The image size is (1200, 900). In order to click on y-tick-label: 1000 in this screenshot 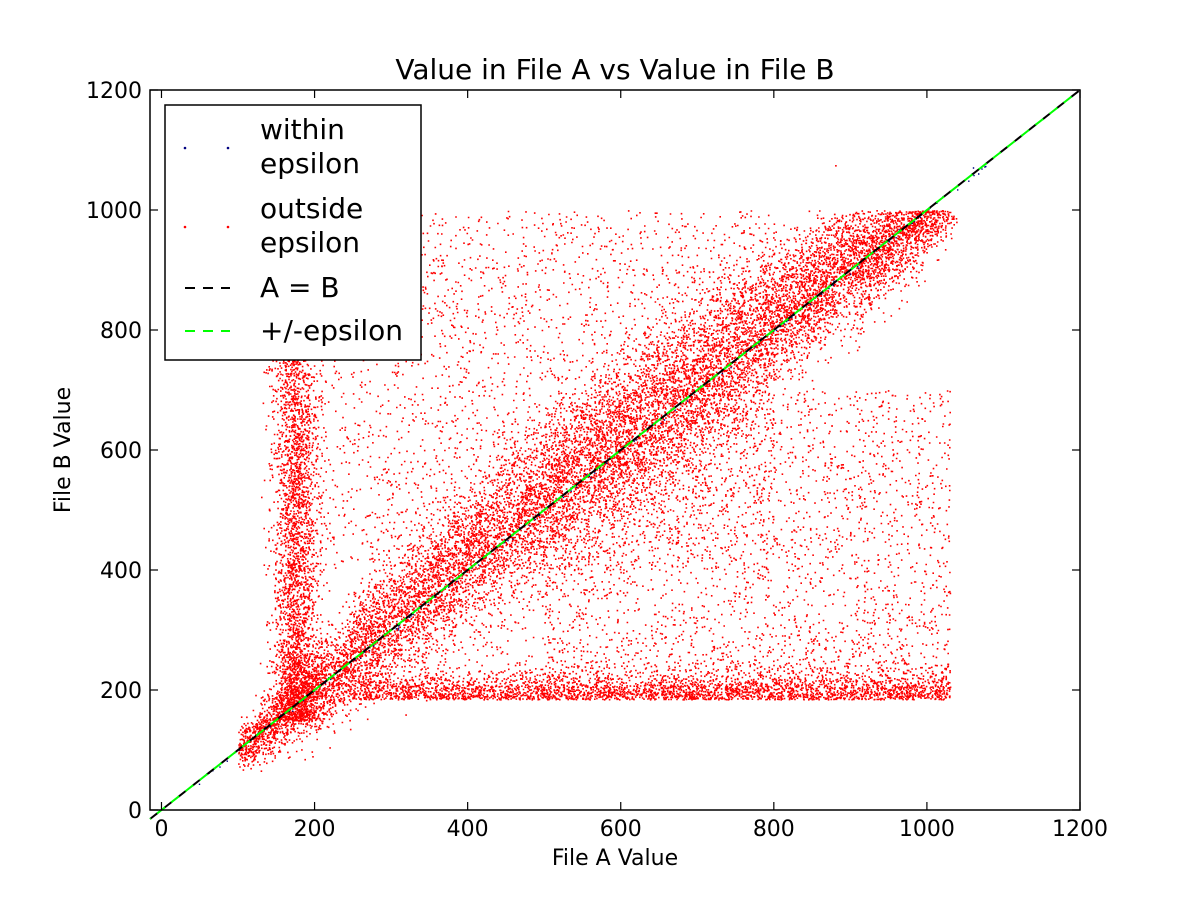, I will do `click(114, 211)`.